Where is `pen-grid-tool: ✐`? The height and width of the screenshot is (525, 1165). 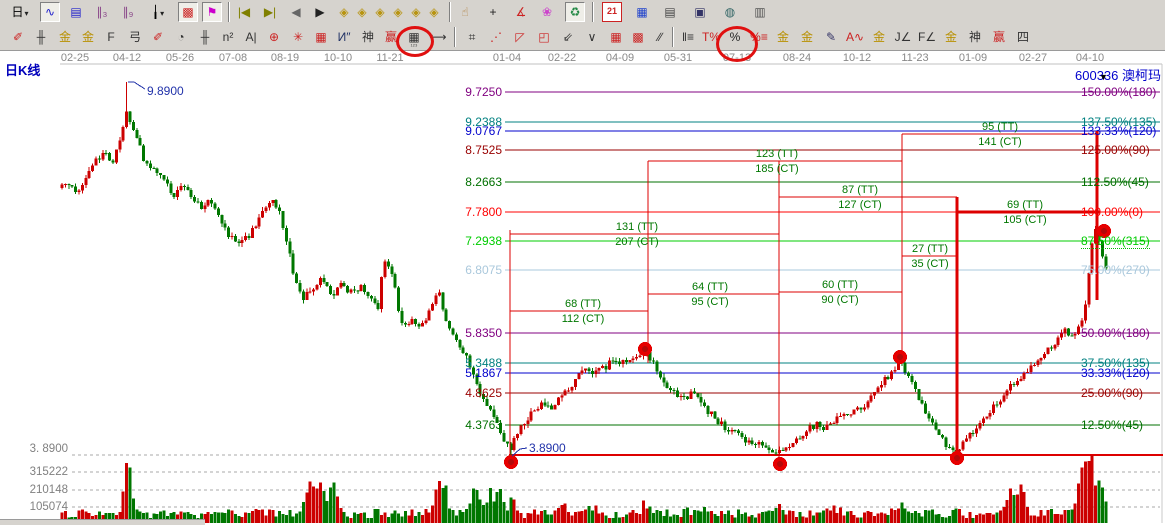 pen-grid-tool: ✐ is located at coordinates (158, 37).